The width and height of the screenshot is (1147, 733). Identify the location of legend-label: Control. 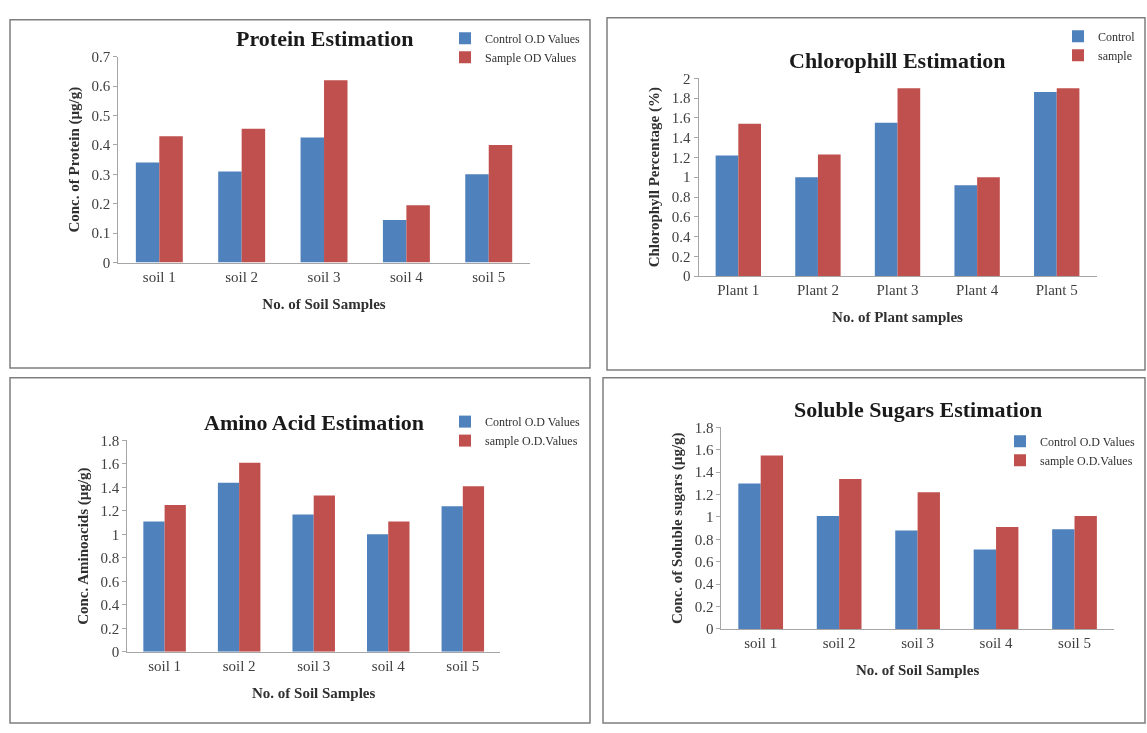
(1117, 36).